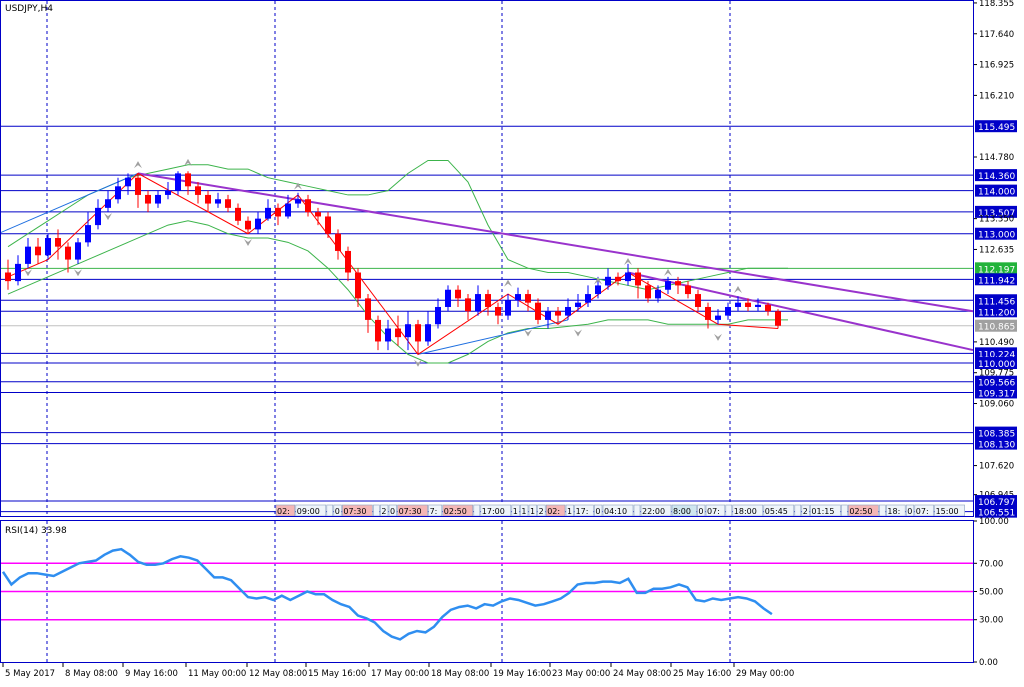 Image resolution: width=1024 pixels, height=687 pixels. Describe the element at coordinates (860, 511) in the screenshot. I see `time-label: 02:50` at that location.